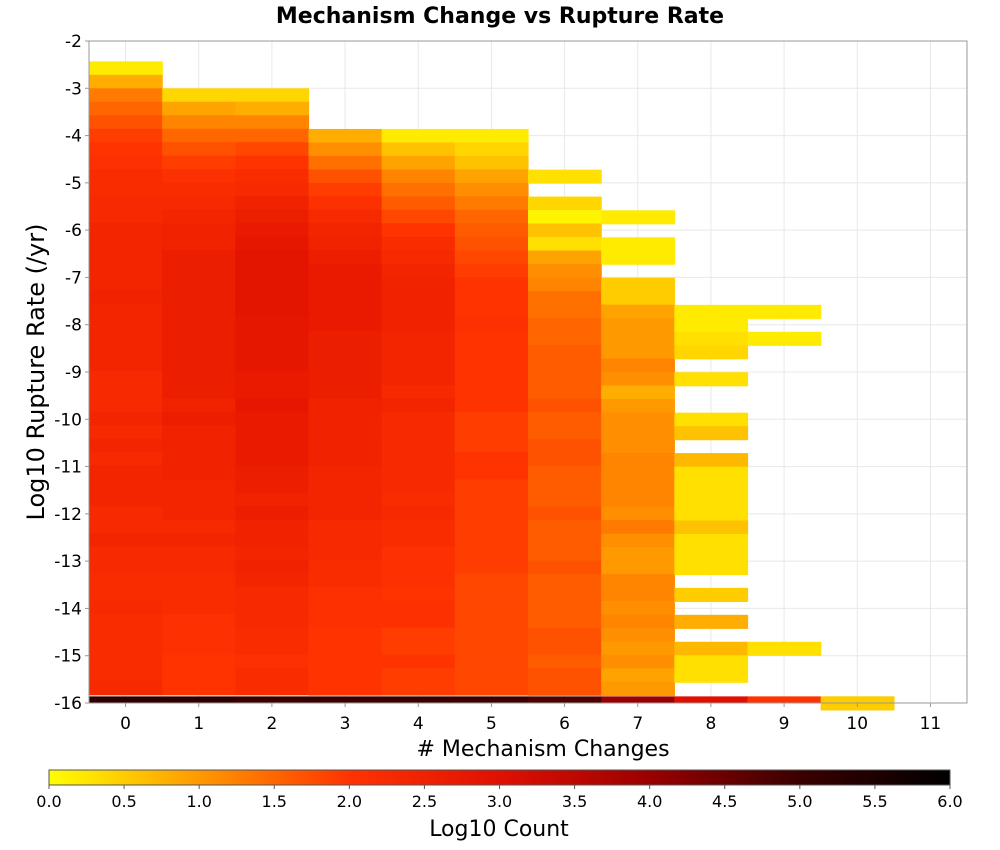  What do you see at coordinates (542, 749) in the screenshot?
I see `x-axis-label: # Mechanism Changes` at bounding box center [542, 749].